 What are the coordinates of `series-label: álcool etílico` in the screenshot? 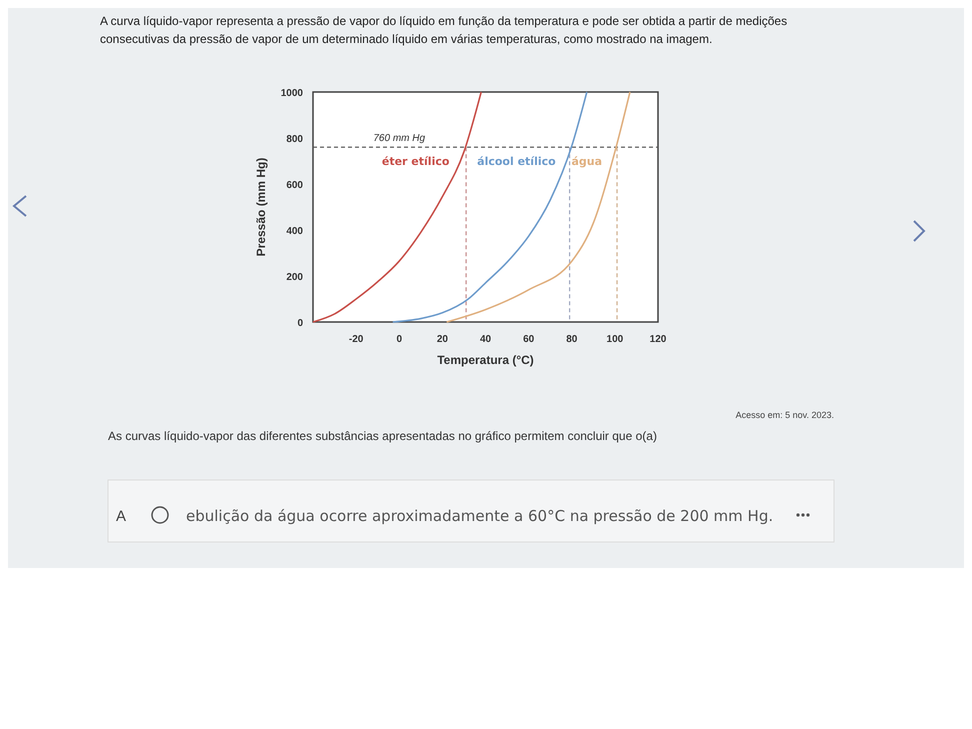 It's located at (516, 161).